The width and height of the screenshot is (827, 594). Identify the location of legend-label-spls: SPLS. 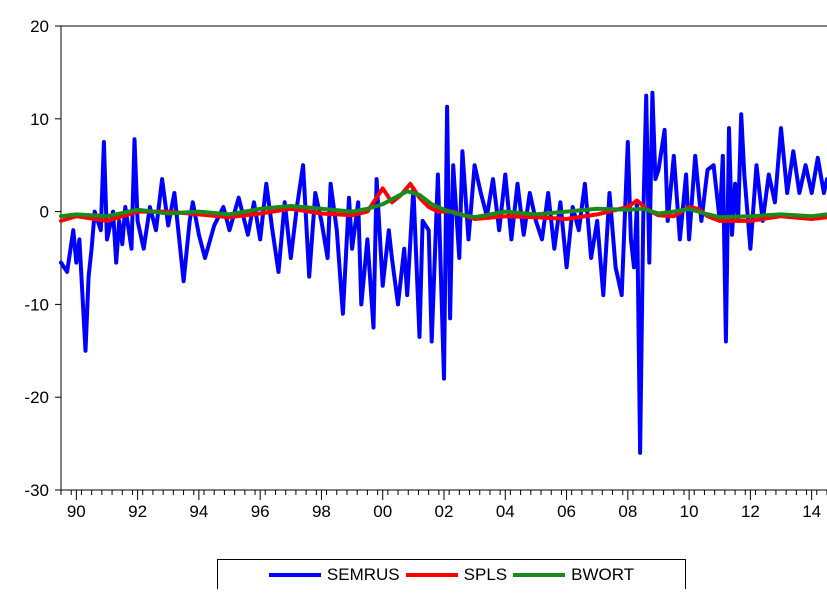
(485, 574).